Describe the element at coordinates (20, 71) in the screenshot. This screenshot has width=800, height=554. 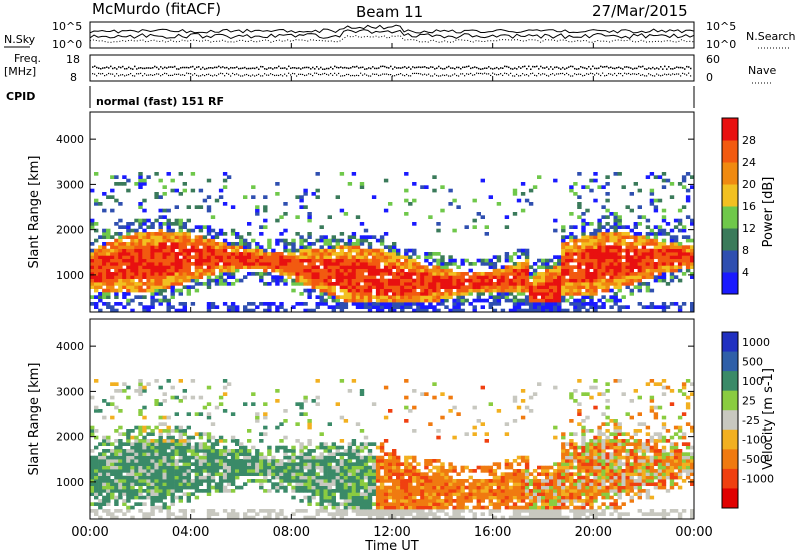
I see `freq-unit: [MHz]` at that location.